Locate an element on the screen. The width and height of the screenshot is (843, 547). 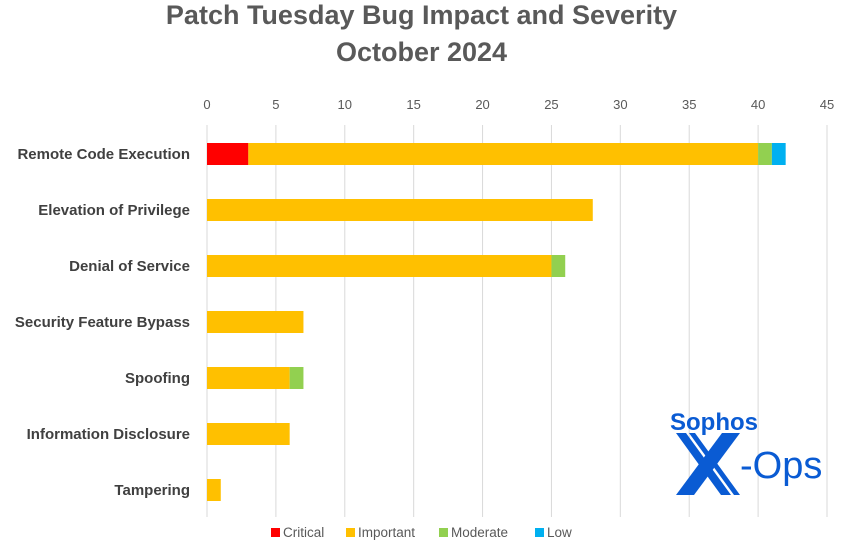
x-tick-label: 40 is located at coordinates (758, 104).